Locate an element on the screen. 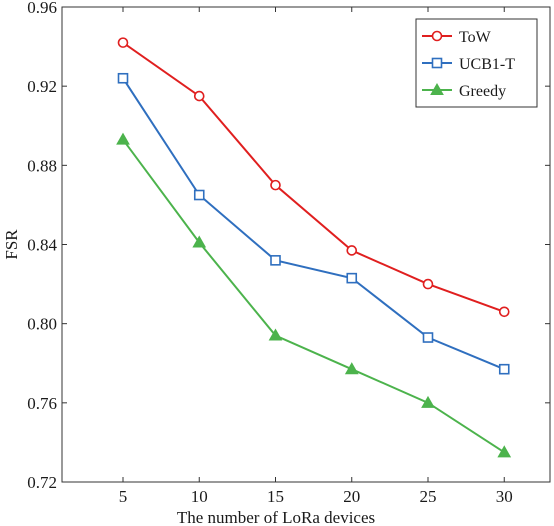 This screenshot has width=554, height=526. x-tick-label: 25 is located at coordinates (428, 496).